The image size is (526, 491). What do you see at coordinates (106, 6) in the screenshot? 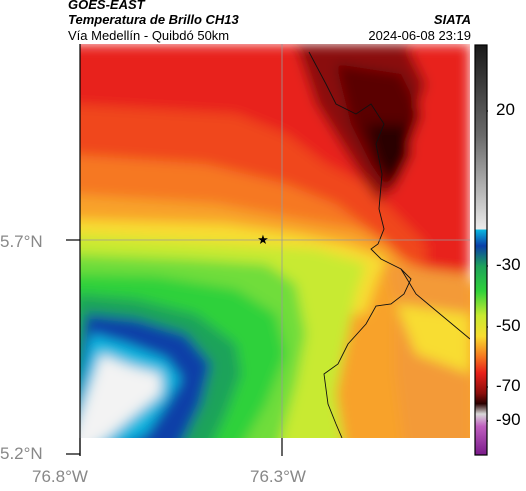
I see `satellite-name: GOES-EAST` at bounding box center [106, 6].